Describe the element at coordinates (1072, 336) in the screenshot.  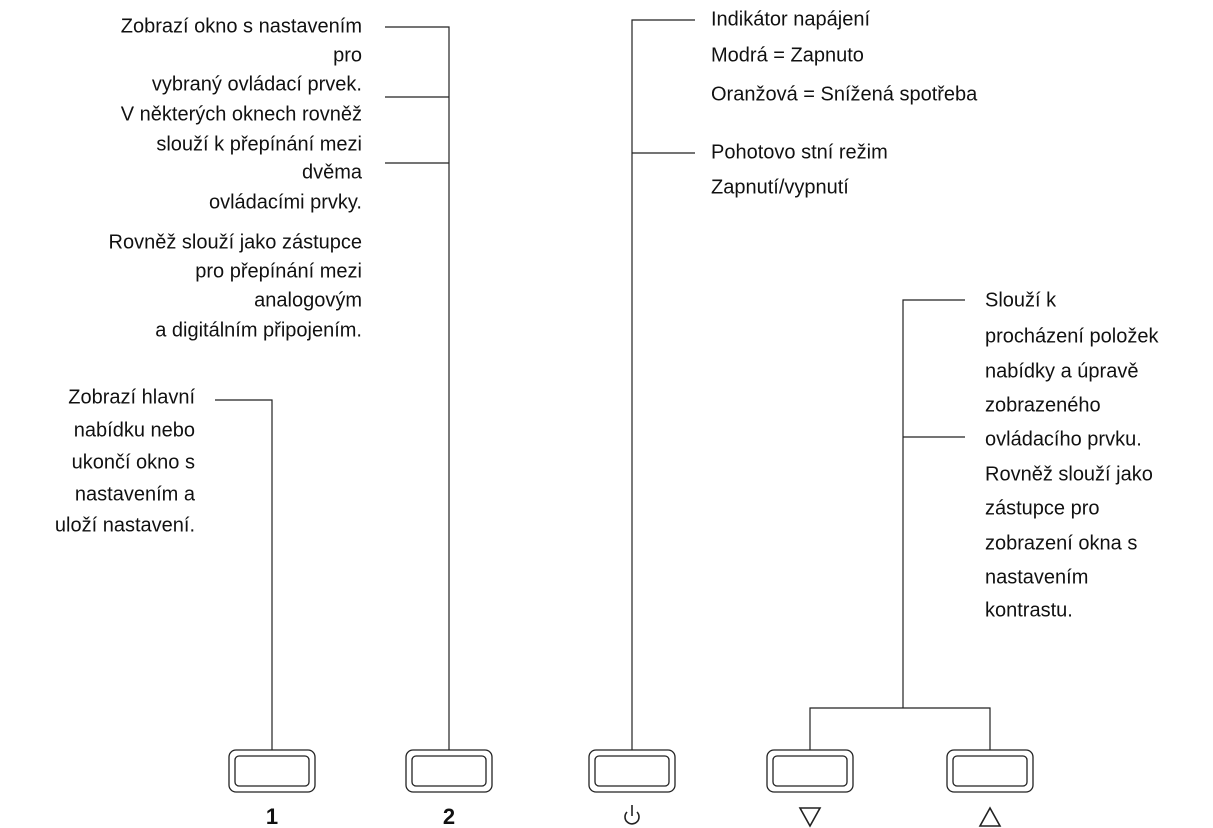
I see `callout-line: procházení položek` at that location.